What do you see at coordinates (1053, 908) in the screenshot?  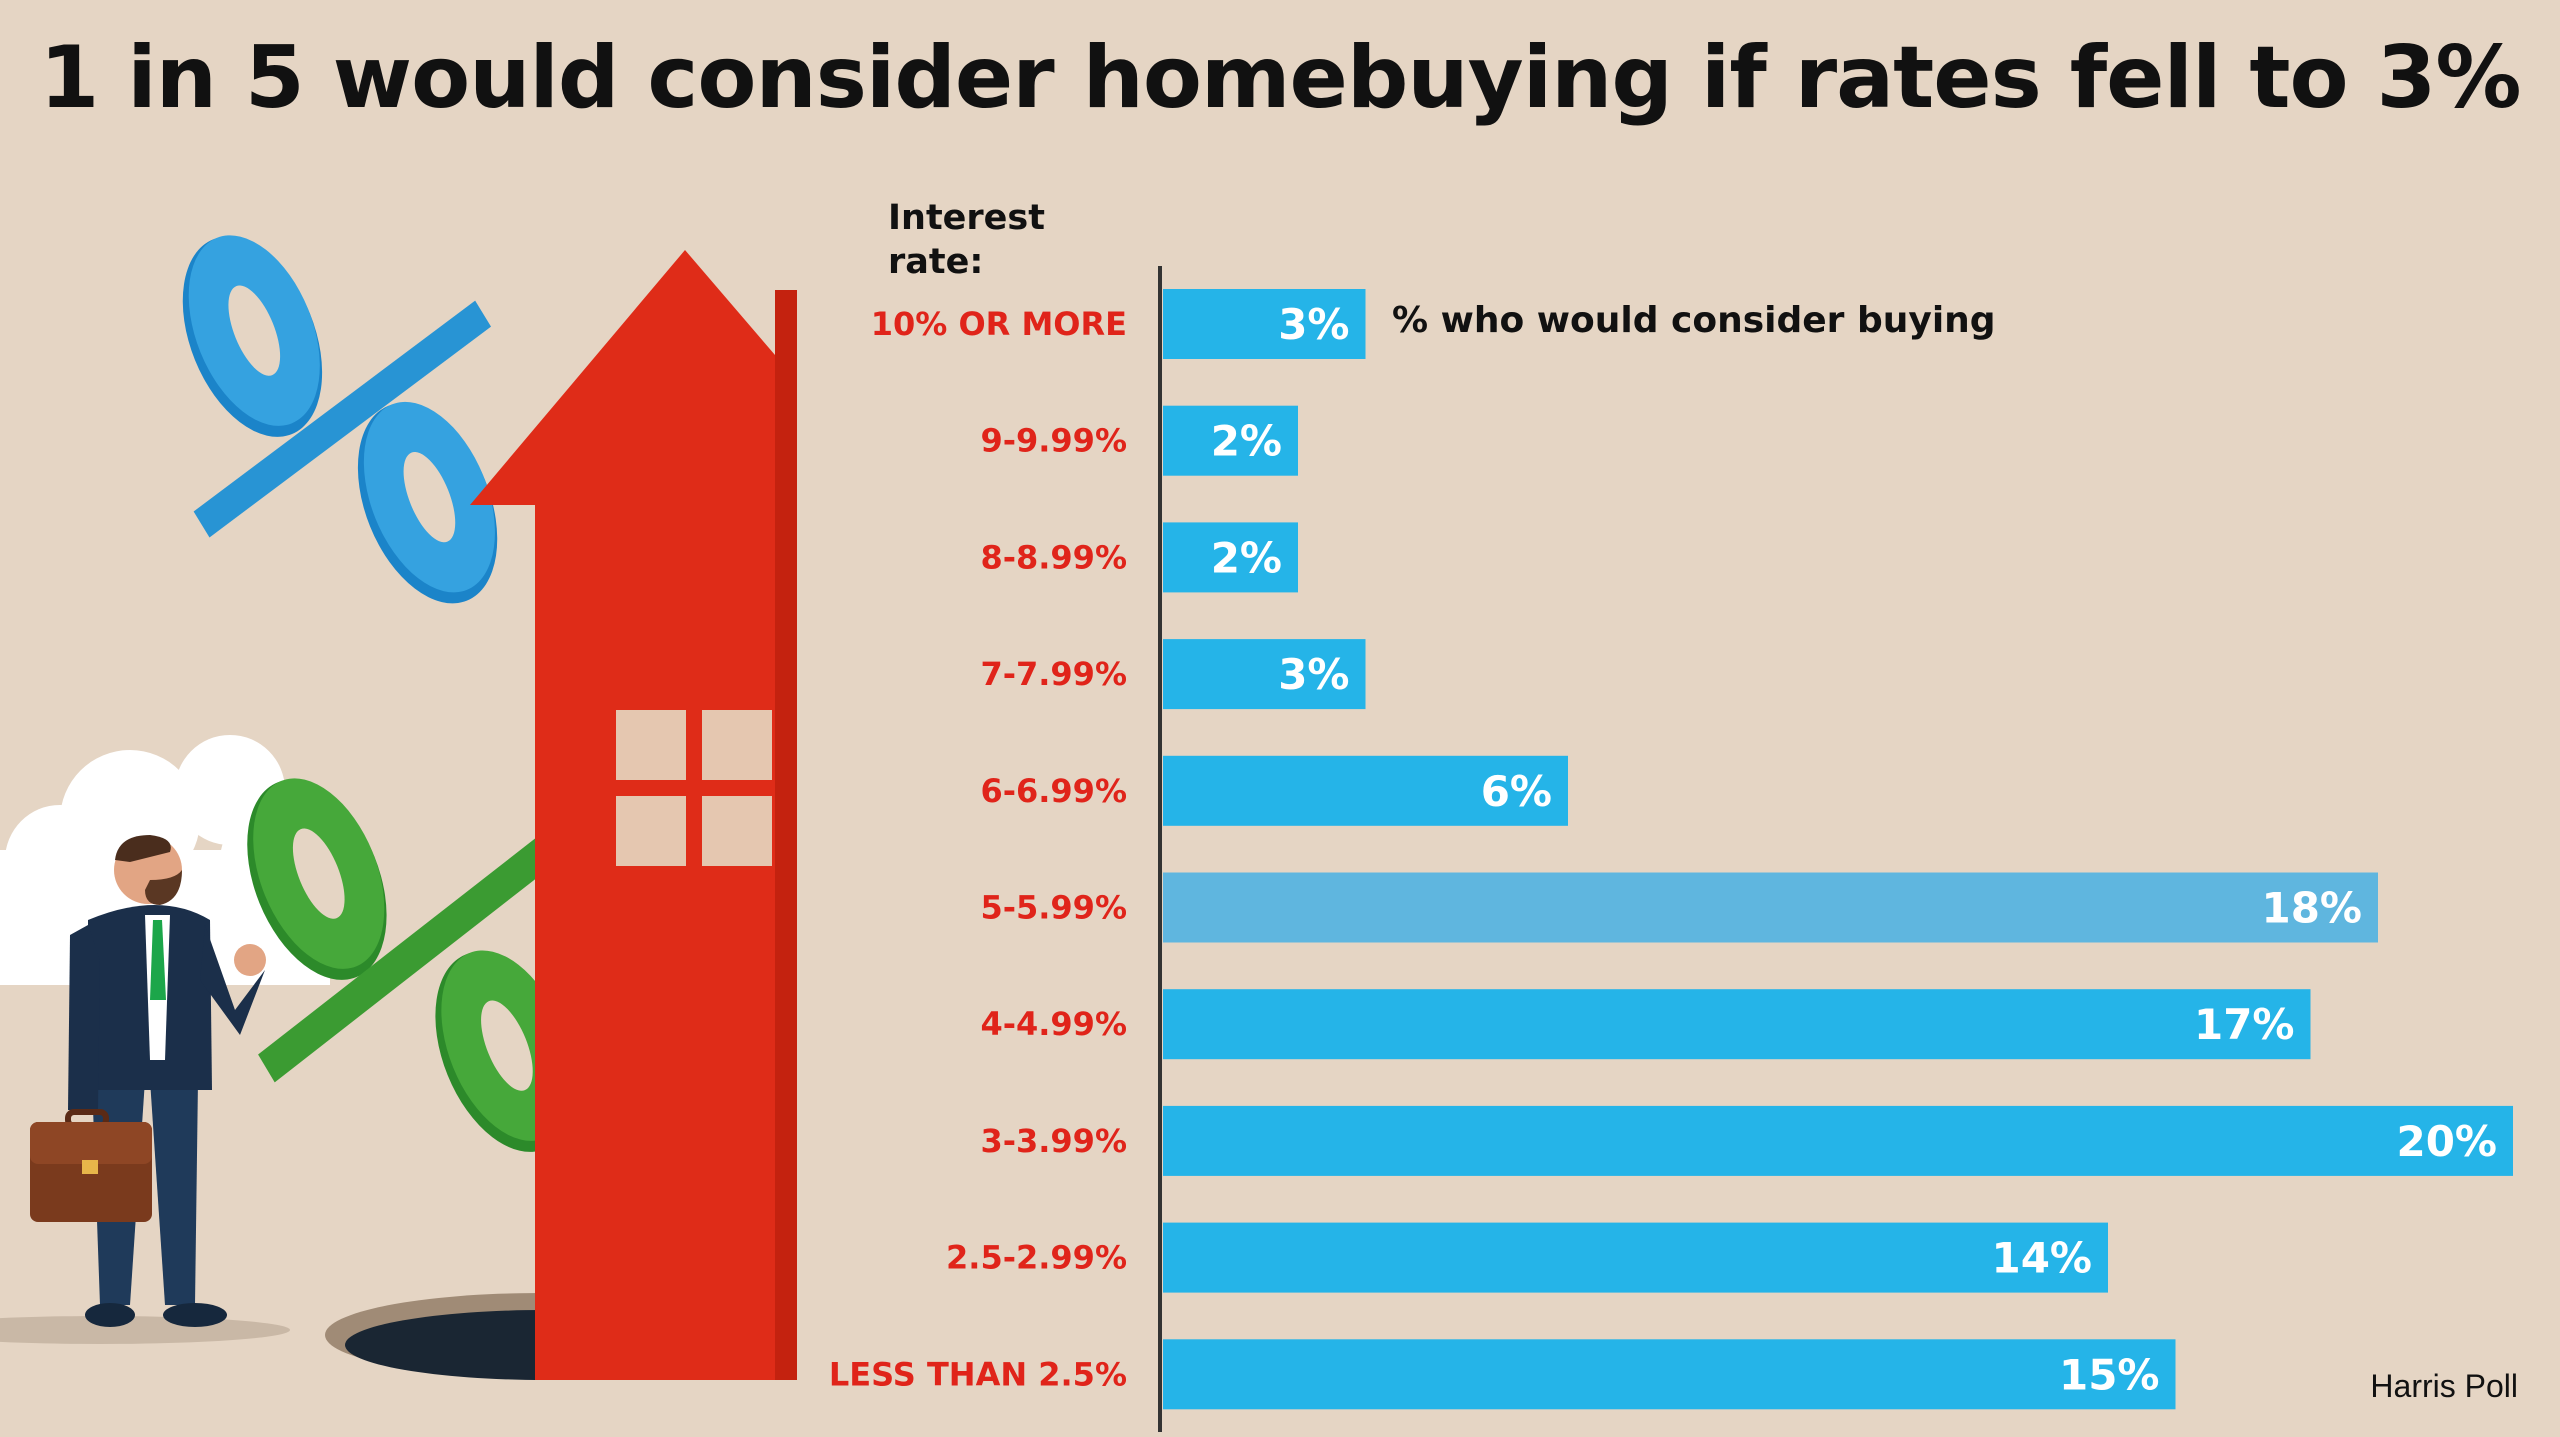 I see `category-label: 5-5.99%` at bounding box center [1053, 908].